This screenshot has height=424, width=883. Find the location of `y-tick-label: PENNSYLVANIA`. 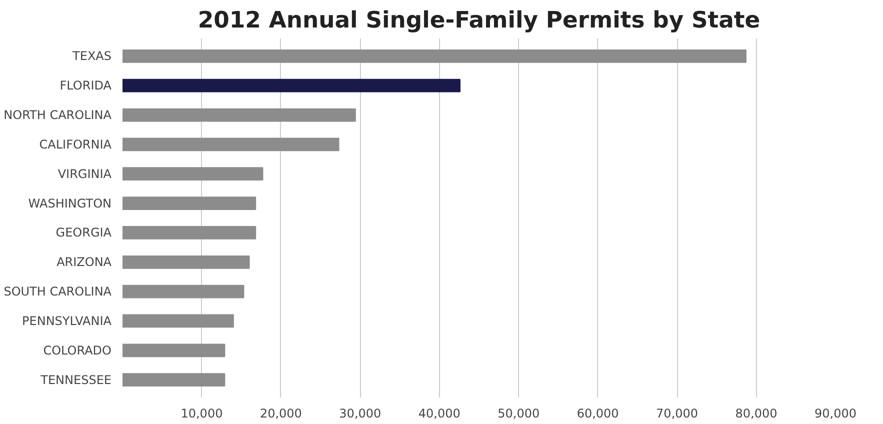

y-tick-label: PENNSYLVANIA is located at coordinates (67, 321).